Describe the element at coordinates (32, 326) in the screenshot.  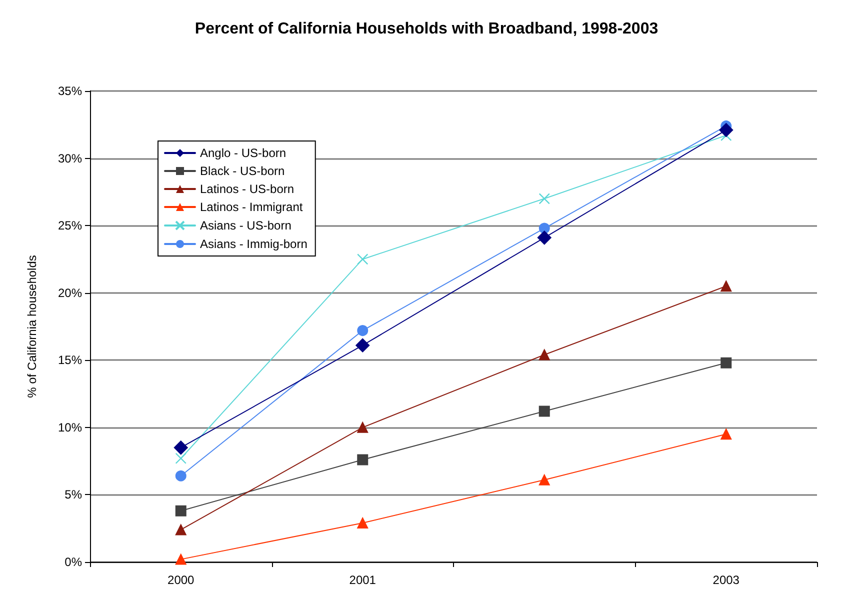
I see `y-axis-title: % of California households` at that location.